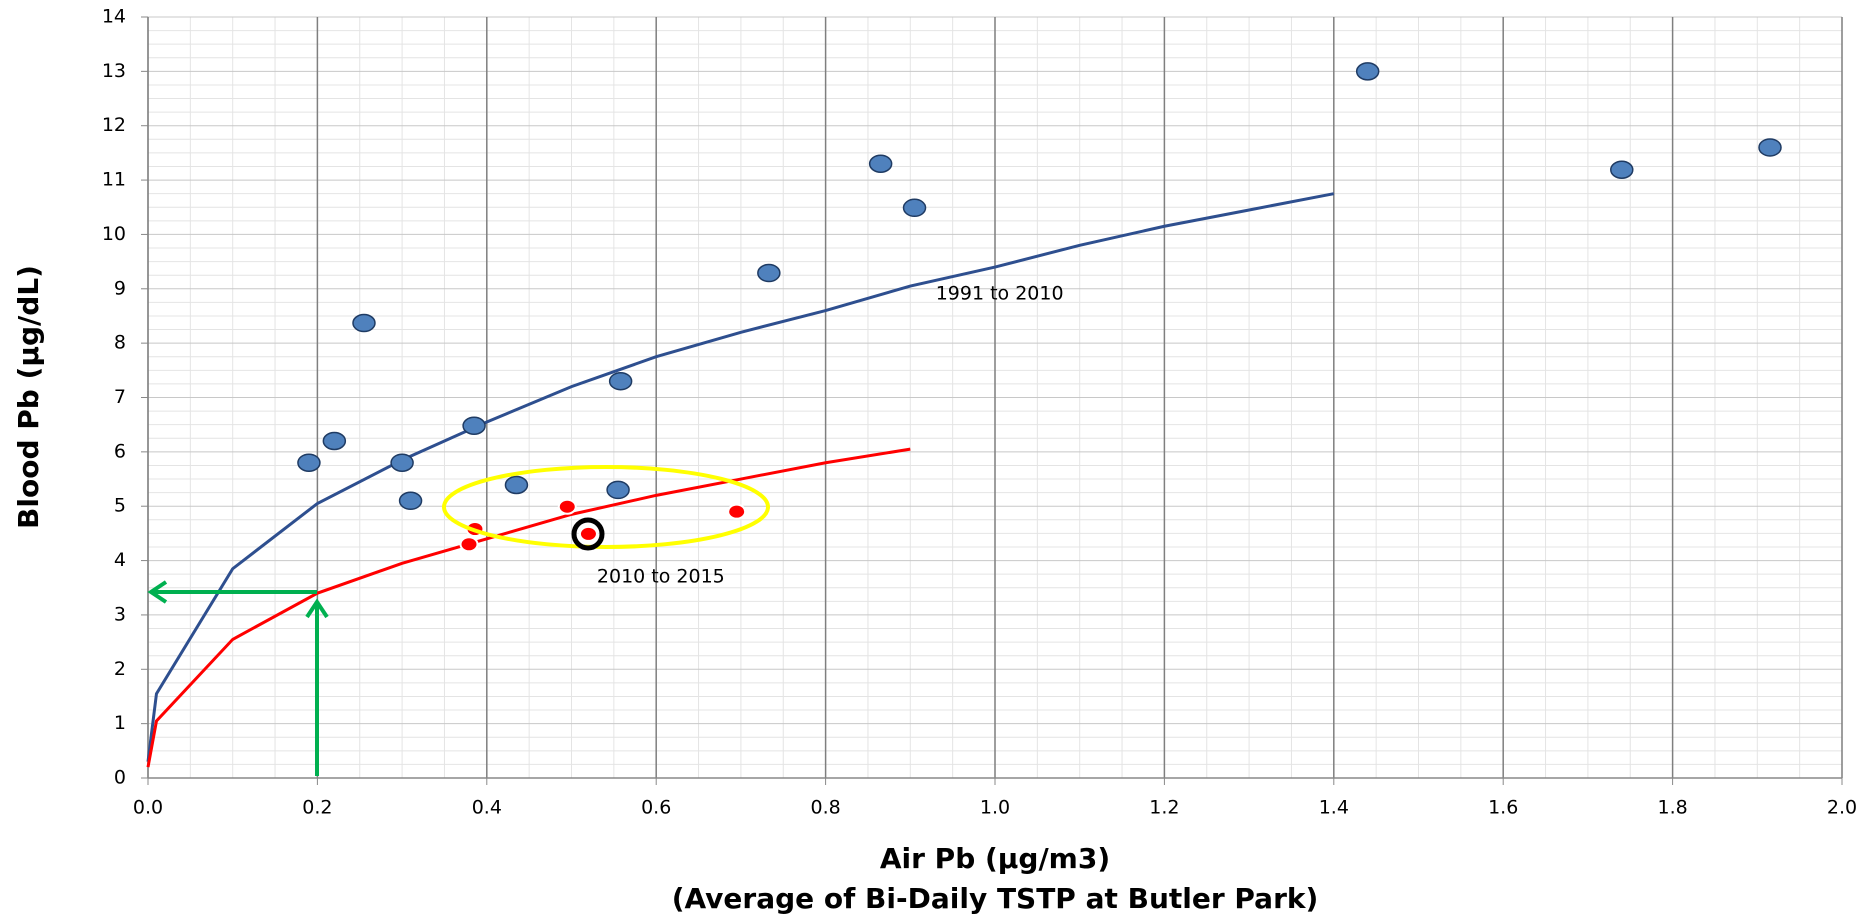 The width and height of the screenshot is (1872, 922). Describe the element at coordinates (1000, 294) in the screenshot. I see `annotation: 1991 to 2010` at that location.